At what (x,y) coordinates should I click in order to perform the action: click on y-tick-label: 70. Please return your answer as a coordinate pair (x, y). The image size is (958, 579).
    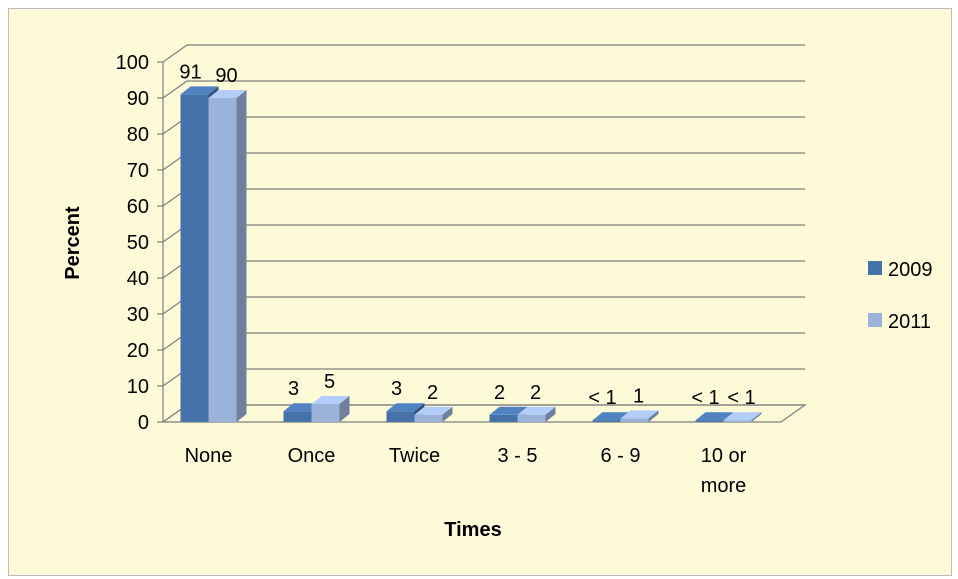
    Looking at the image, I should click on (138, 171).